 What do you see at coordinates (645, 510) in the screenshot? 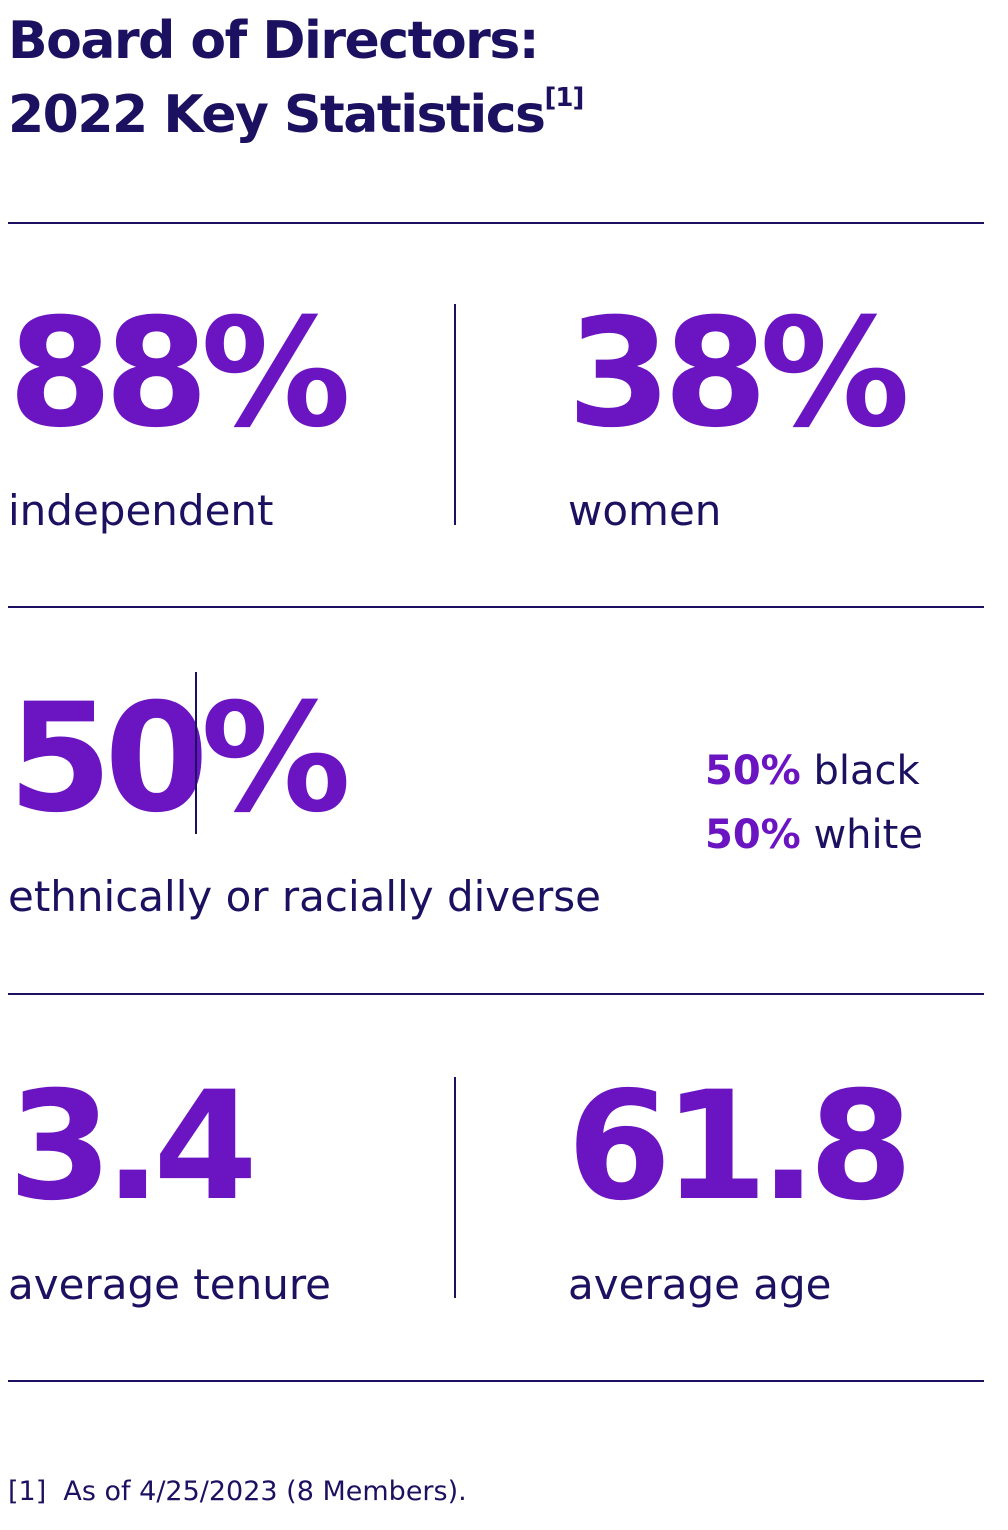
I see `stat-women-label: women` at bounding box center [645, 510].